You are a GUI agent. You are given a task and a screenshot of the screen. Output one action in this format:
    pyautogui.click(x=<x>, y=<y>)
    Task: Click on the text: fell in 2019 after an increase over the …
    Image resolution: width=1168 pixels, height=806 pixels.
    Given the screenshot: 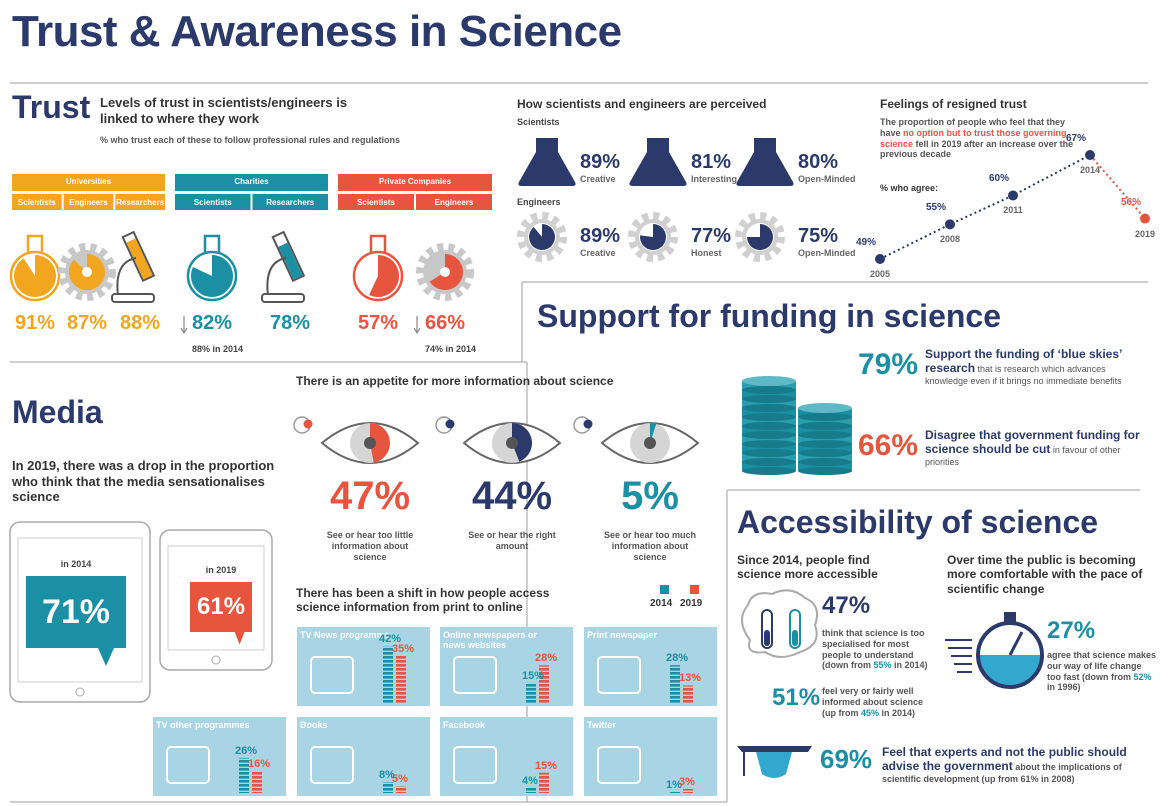 What is the action you would take?
    pyautogui.click(x=977, y=149)
    